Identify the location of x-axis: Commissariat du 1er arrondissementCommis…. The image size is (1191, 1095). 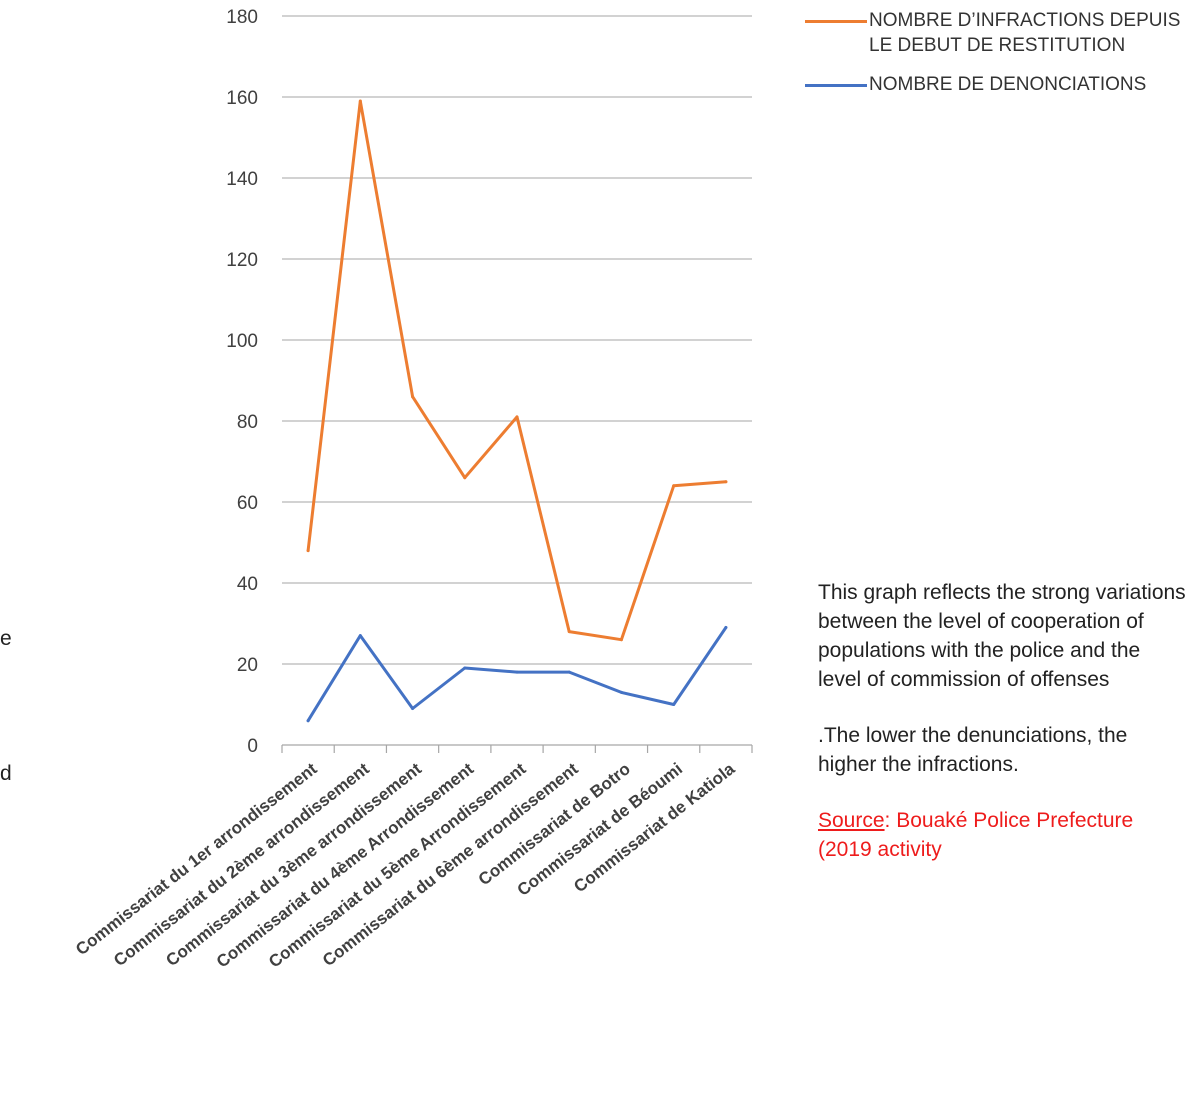
(412, 858).